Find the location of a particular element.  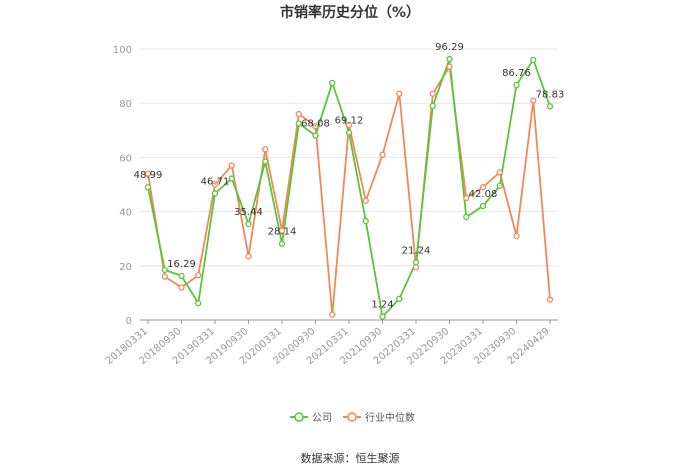

data-label: 35.44 is located at coordinates (248, 212).